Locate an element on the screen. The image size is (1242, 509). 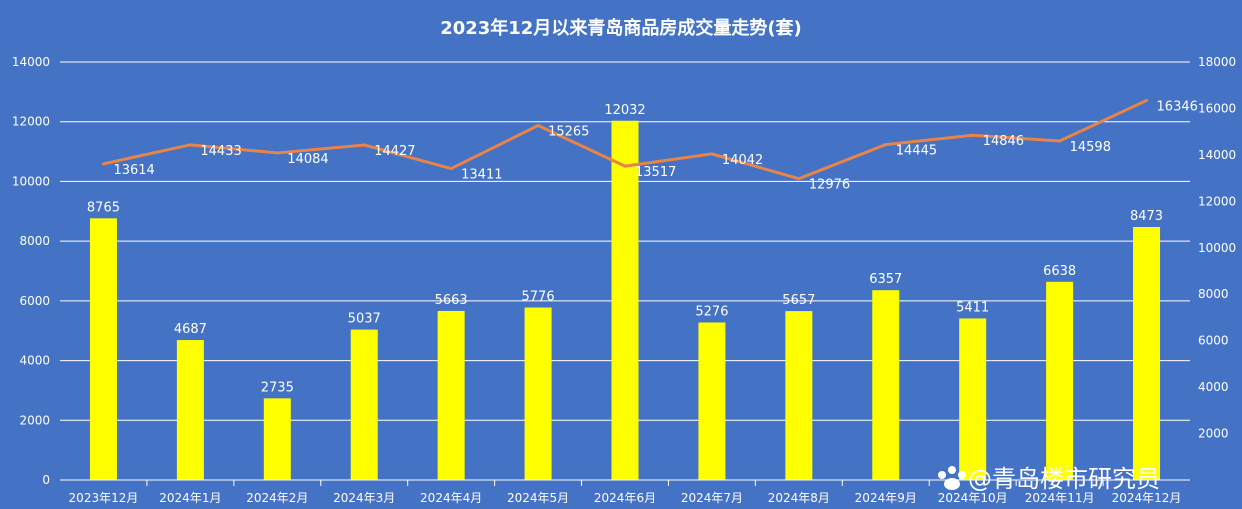
bar-value-label: 8765 is located at coordinates (103, 207).